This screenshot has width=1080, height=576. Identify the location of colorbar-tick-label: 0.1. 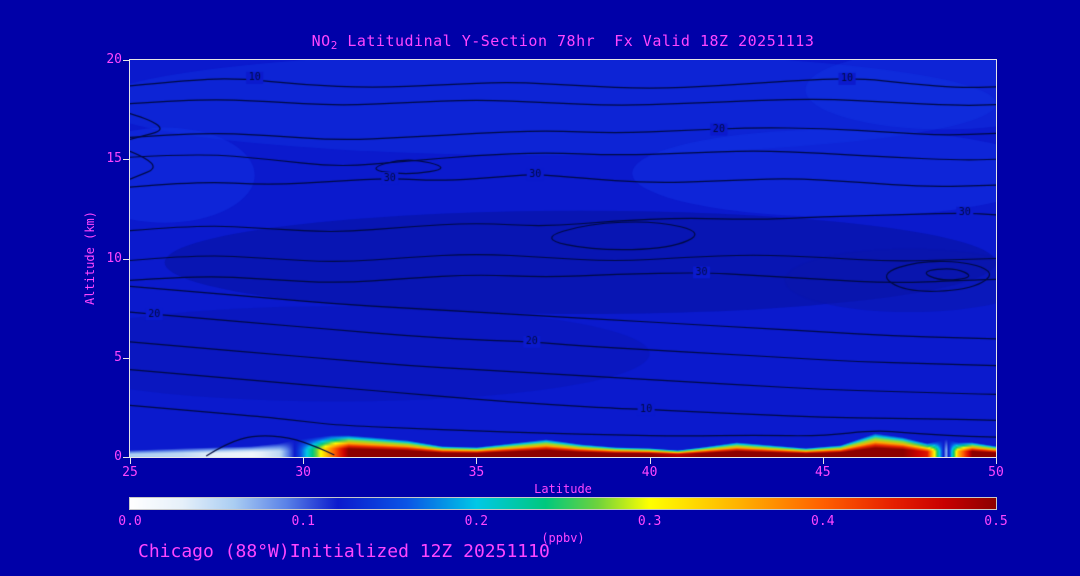
(303, 521).